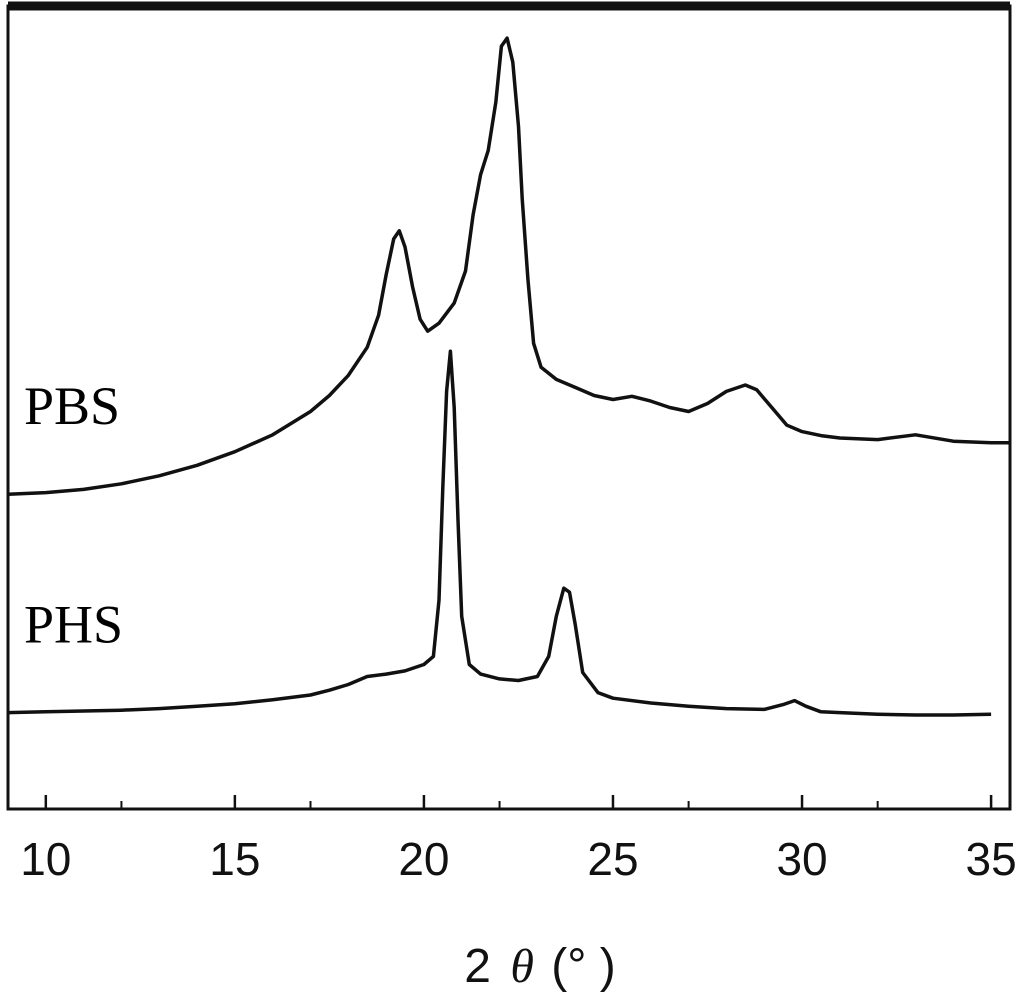  What do you see at coordinates (73, 625) in the screenshot?
I see `series-label-phs: PHS` at bounding box center [73, 625].